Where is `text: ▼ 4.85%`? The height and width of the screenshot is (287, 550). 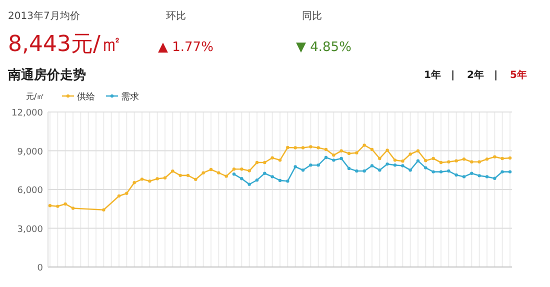
text: ▼ 4.85% is located at coordinates (324, 47).